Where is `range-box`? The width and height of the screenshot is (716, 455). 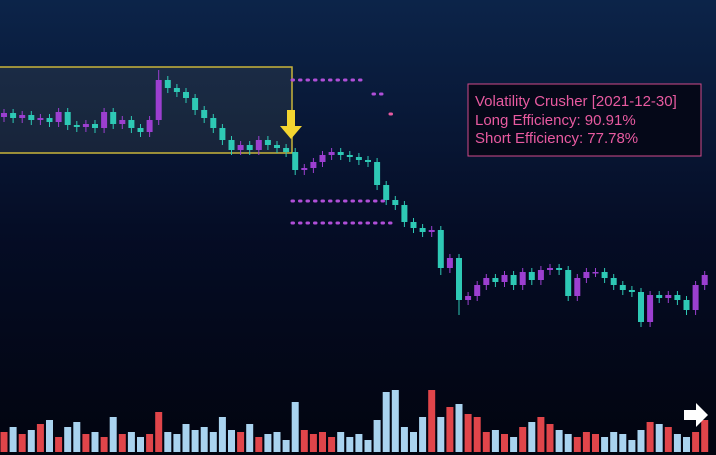
range-box is located at coordinates (146, 110).